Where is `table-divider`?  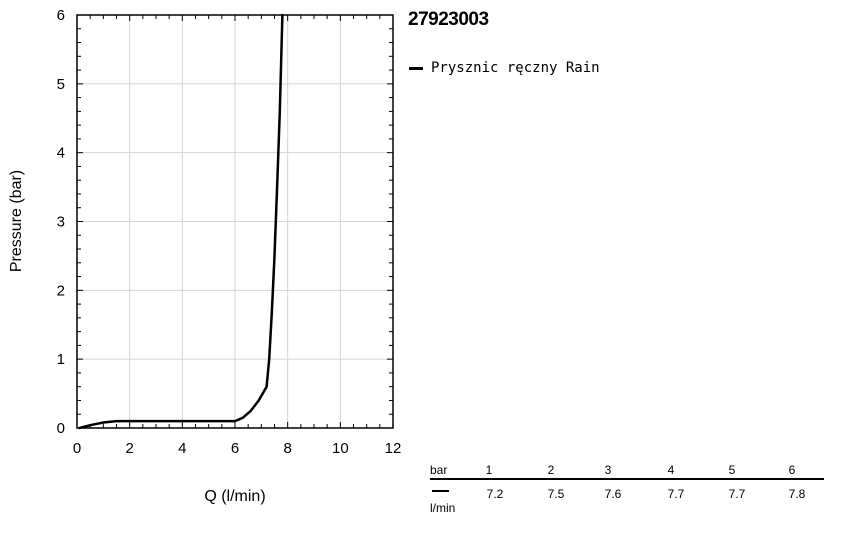 table-divider is located at coordinates (627, 479).